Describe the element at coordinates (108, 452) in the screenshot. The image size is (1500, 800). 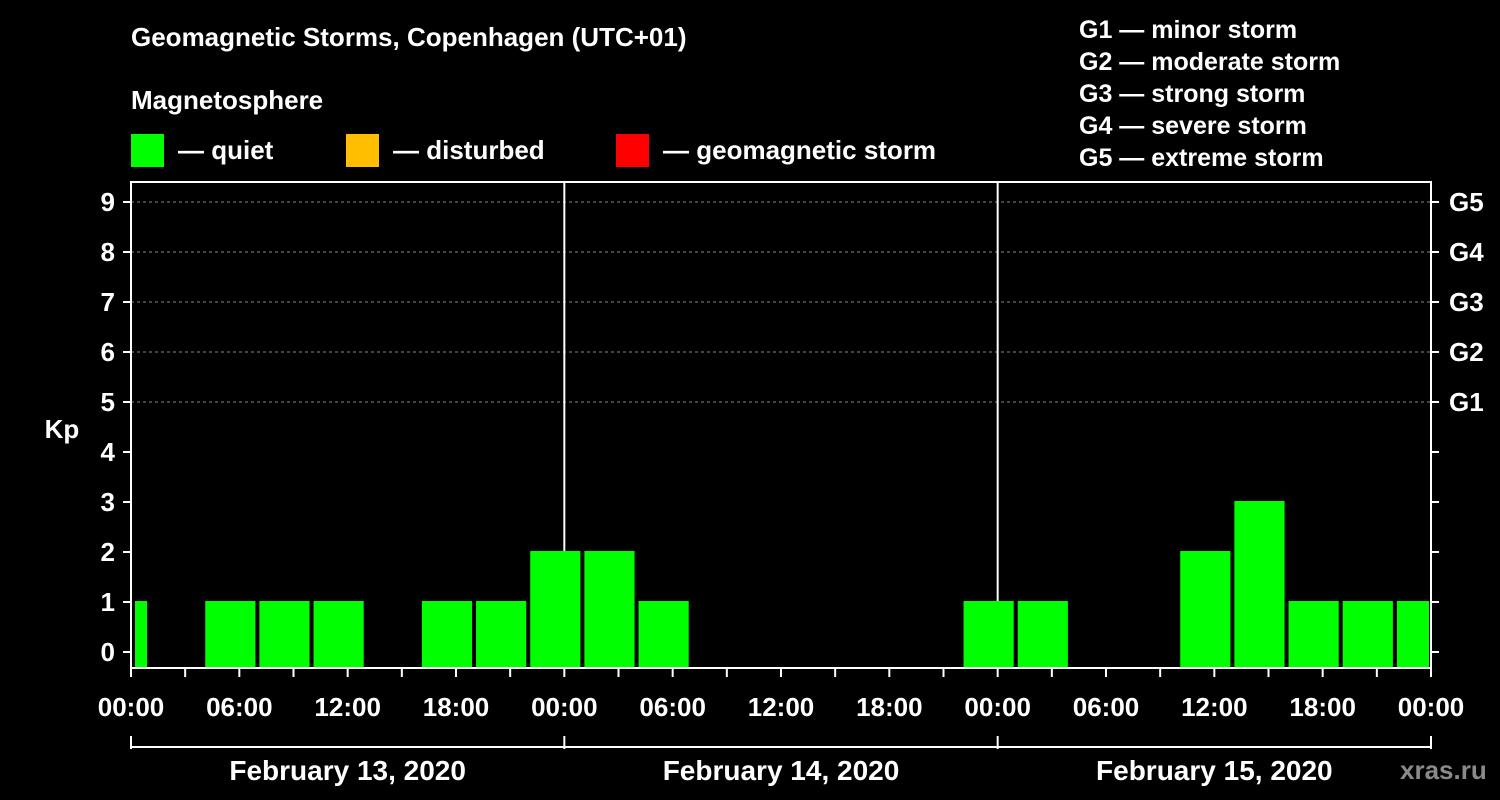
I see `y-tick-label-4: 4` at that location.